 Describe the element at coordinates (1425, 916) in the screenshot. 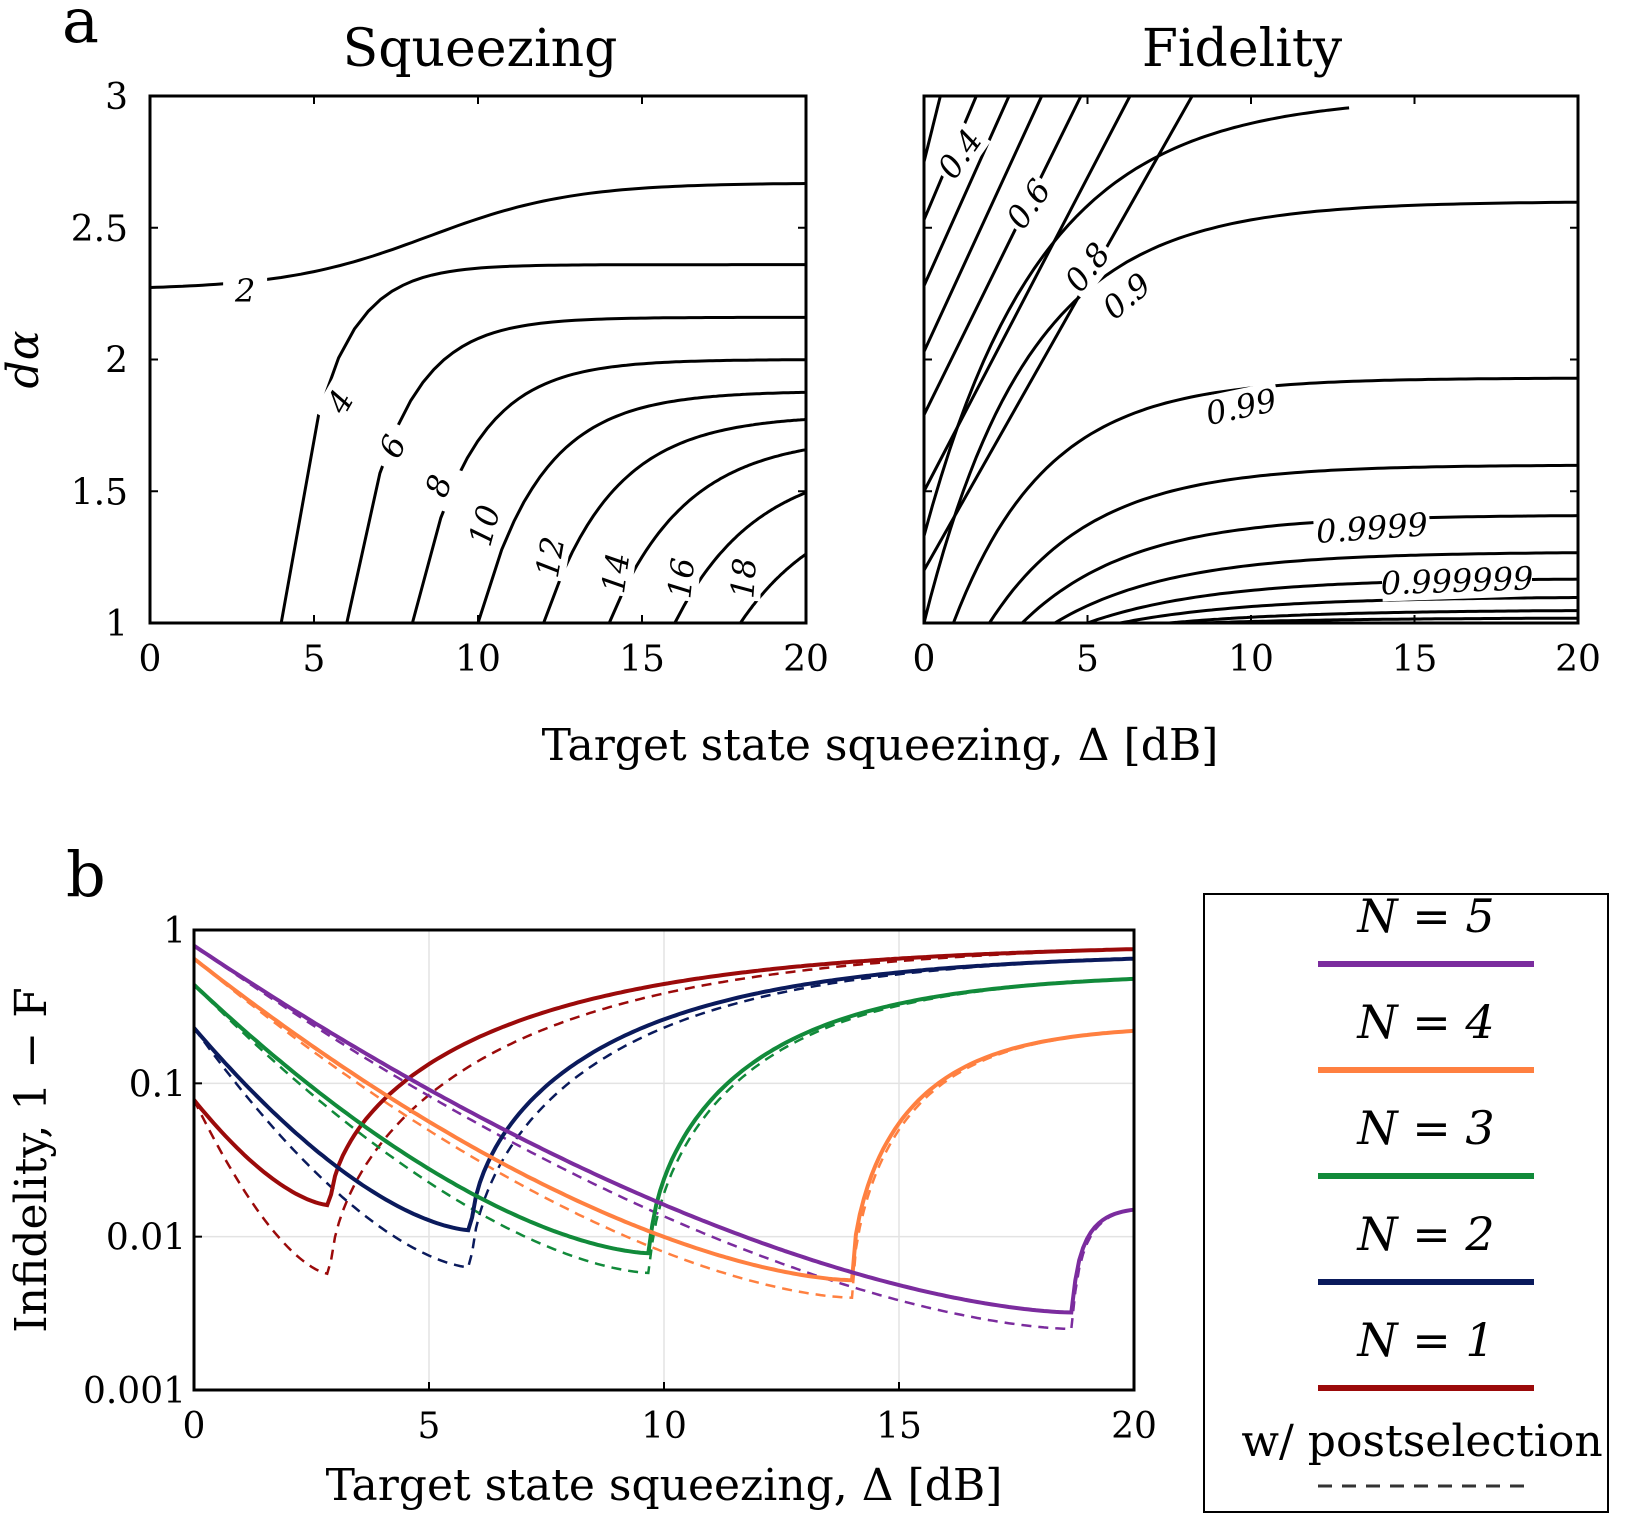

I see `legend-entry-label: N = 5` at that location.